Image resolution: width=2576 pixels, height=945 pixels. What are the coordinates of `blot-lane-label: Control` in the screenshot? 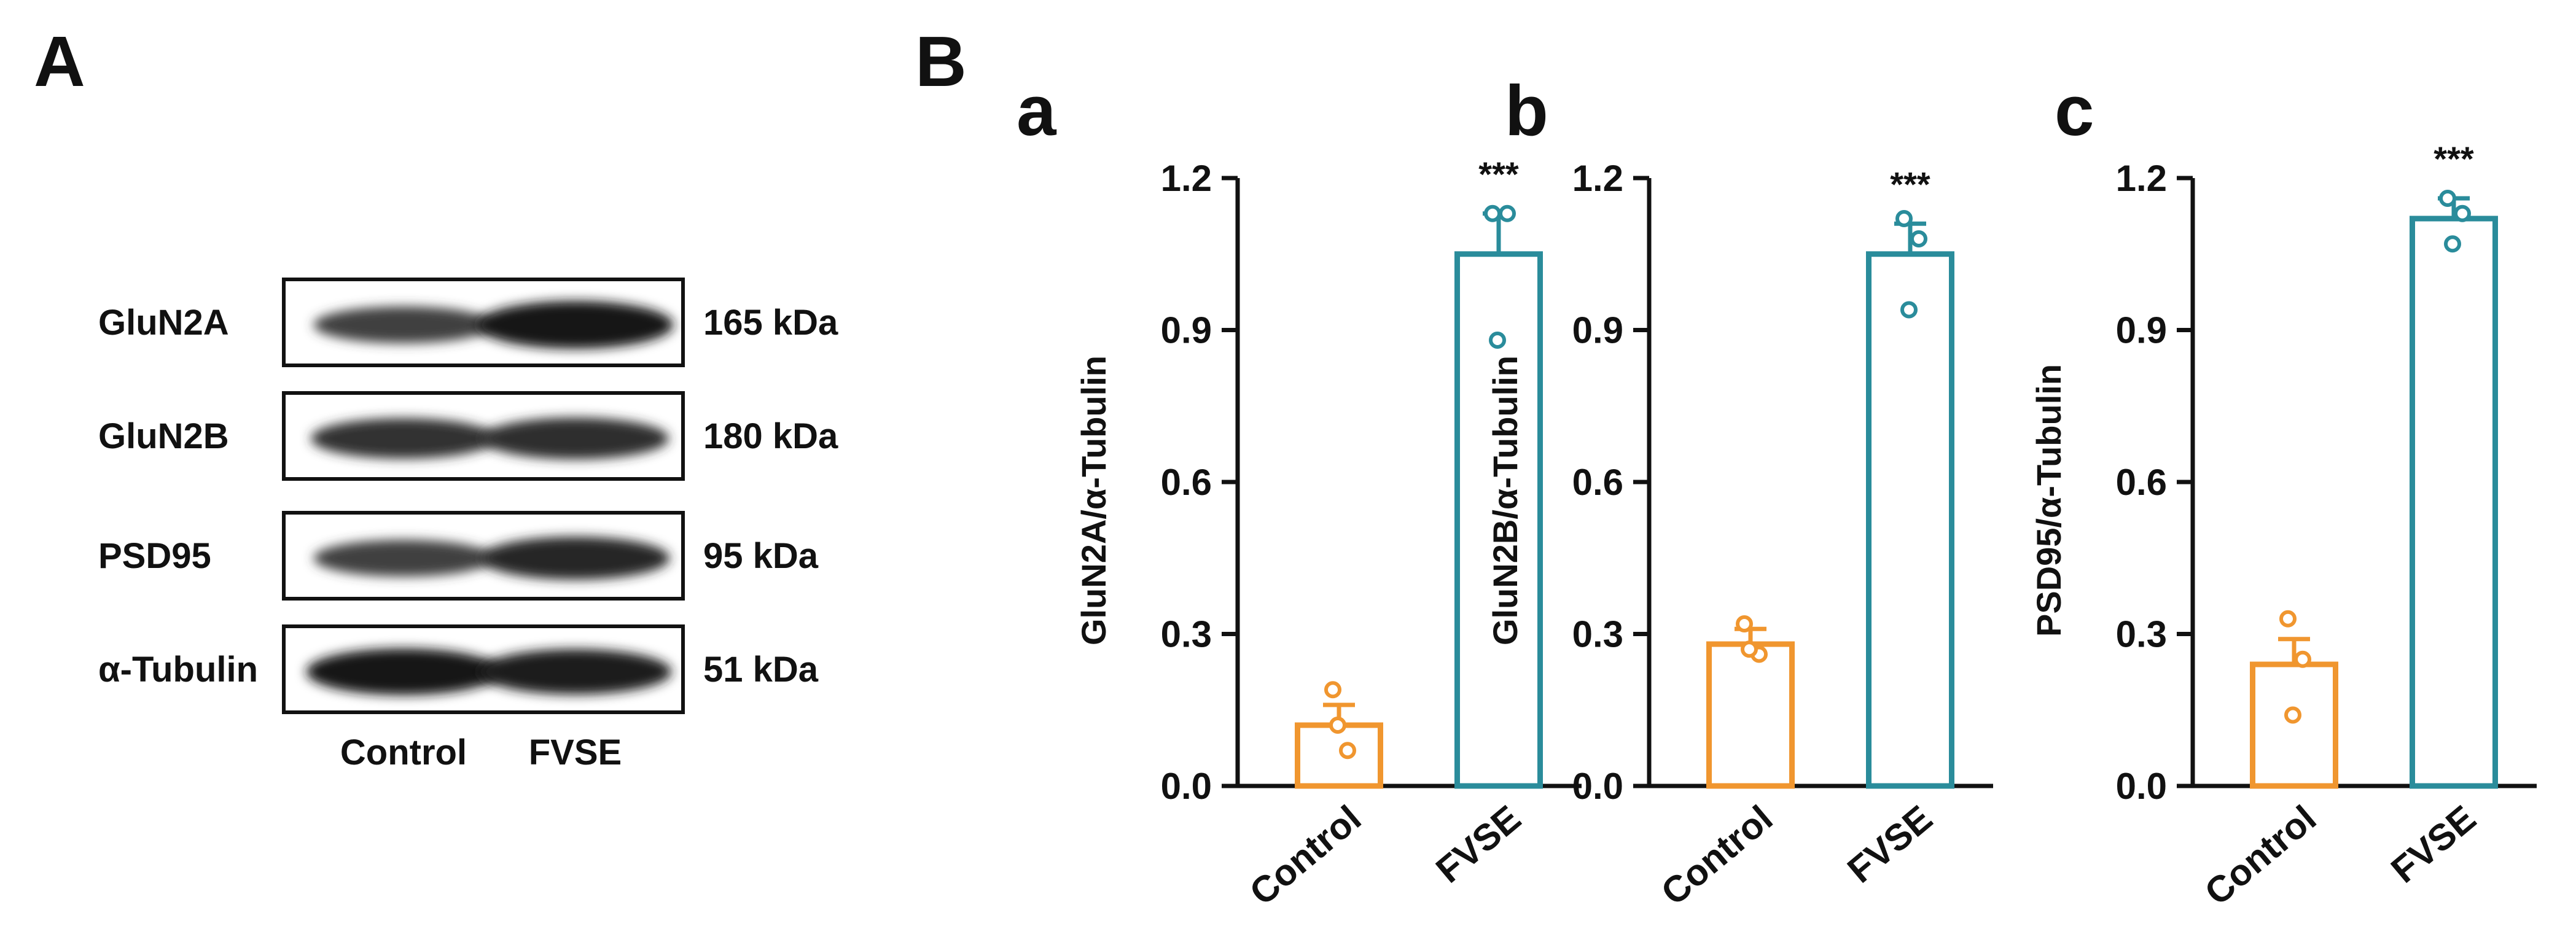 It's located at (403, 752).